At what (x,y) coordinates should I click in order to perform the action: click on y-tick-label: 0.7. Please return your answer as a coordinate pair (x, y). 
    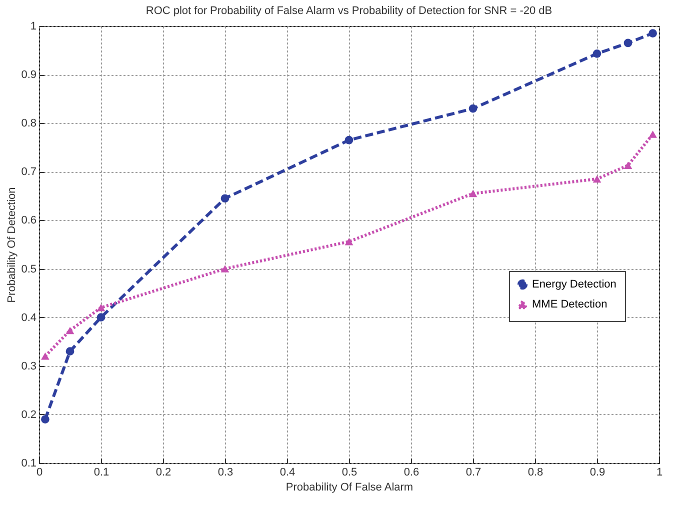
    Looking at the image, I should click on (28, 172).